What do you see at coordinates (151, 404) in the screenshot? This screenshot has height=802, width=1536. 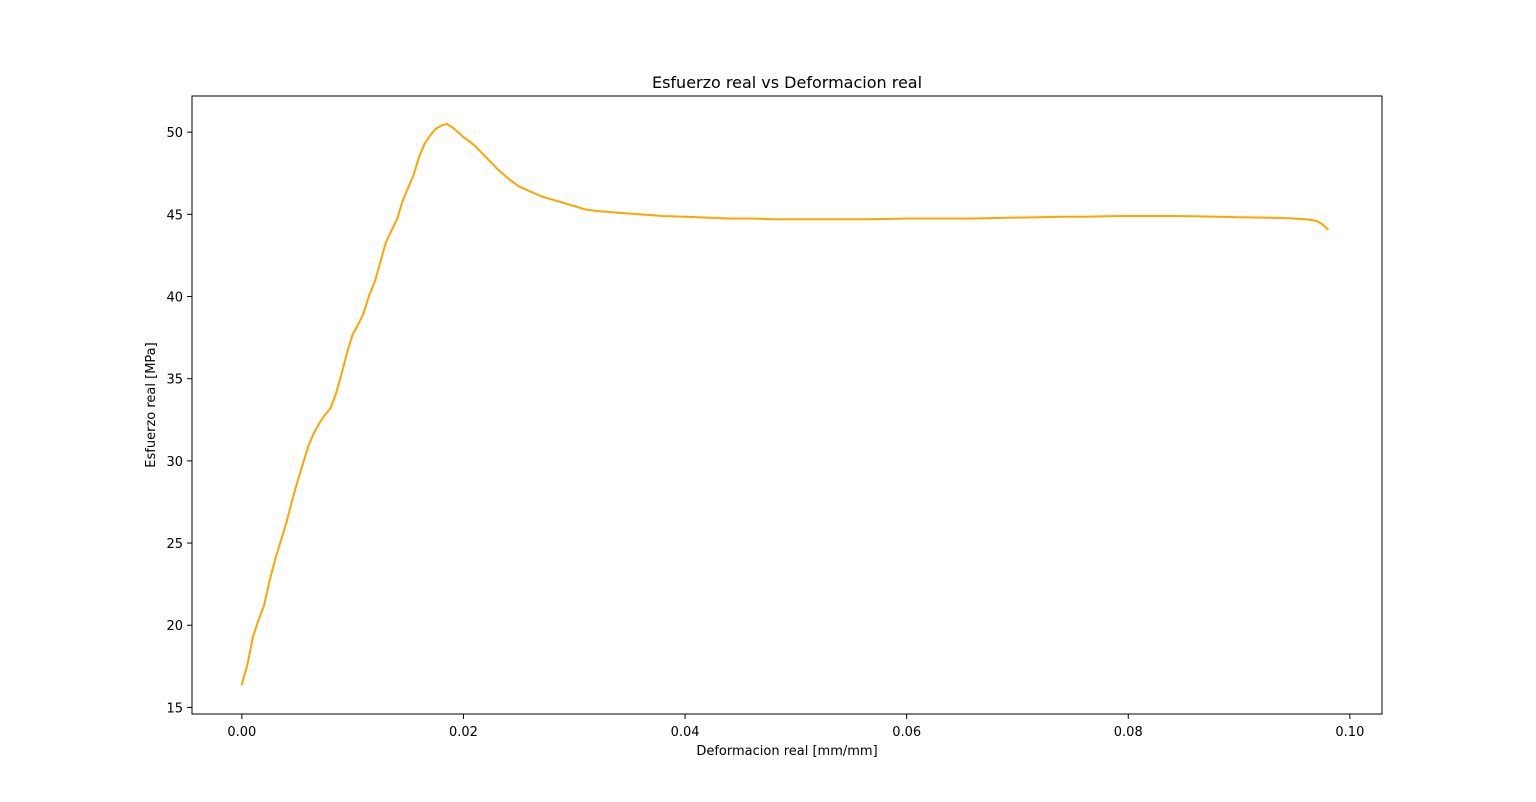 I see `y-axis-label: Esfuerzo real [MPa]` at bounding box center [151, 404].